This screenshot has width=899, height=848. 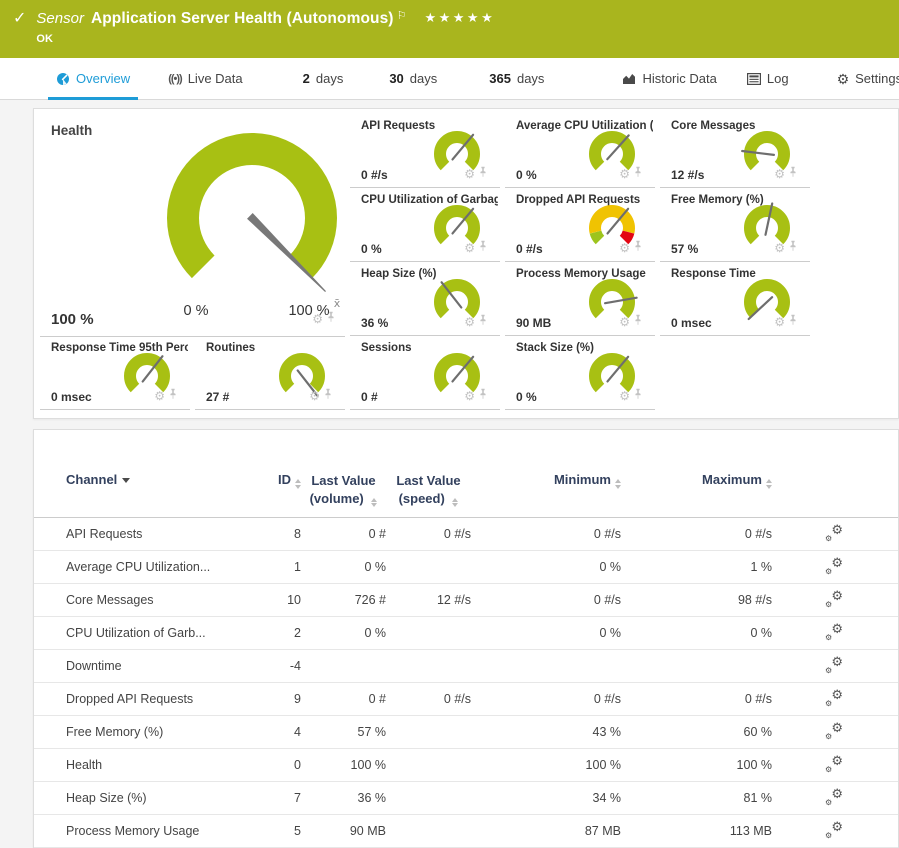 What do you see at coordinates (413, 78) in the screenshot?
I see `tab-30-days: 30 days` at bounding box center [413, 78].